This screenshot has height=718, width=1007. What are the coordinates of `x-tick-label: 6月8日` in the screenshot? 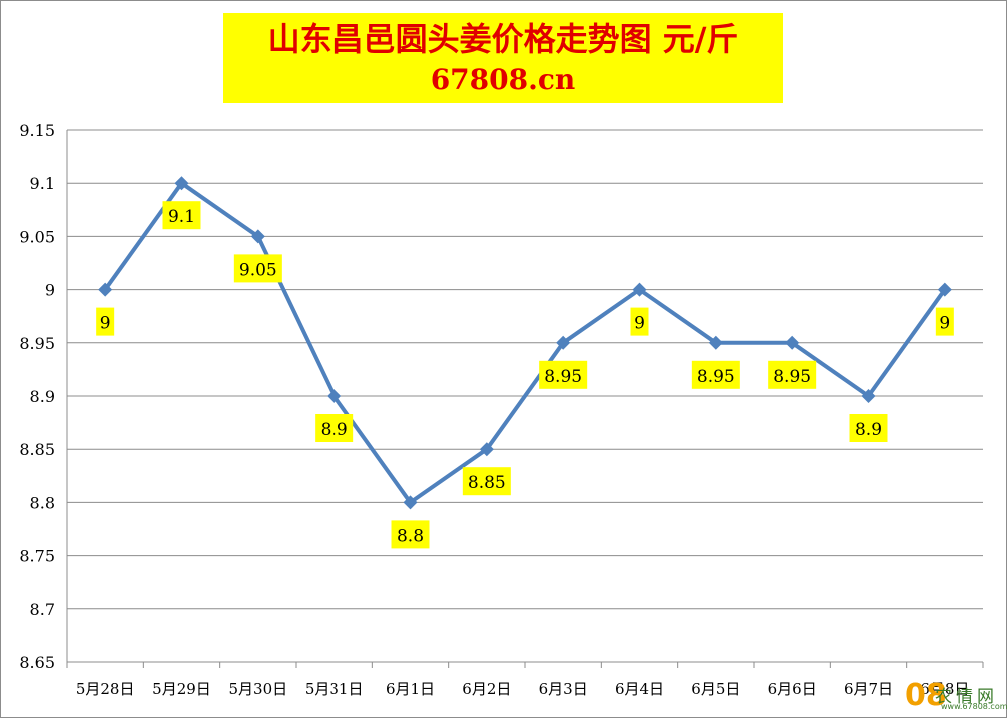 It's located at (944, 689).